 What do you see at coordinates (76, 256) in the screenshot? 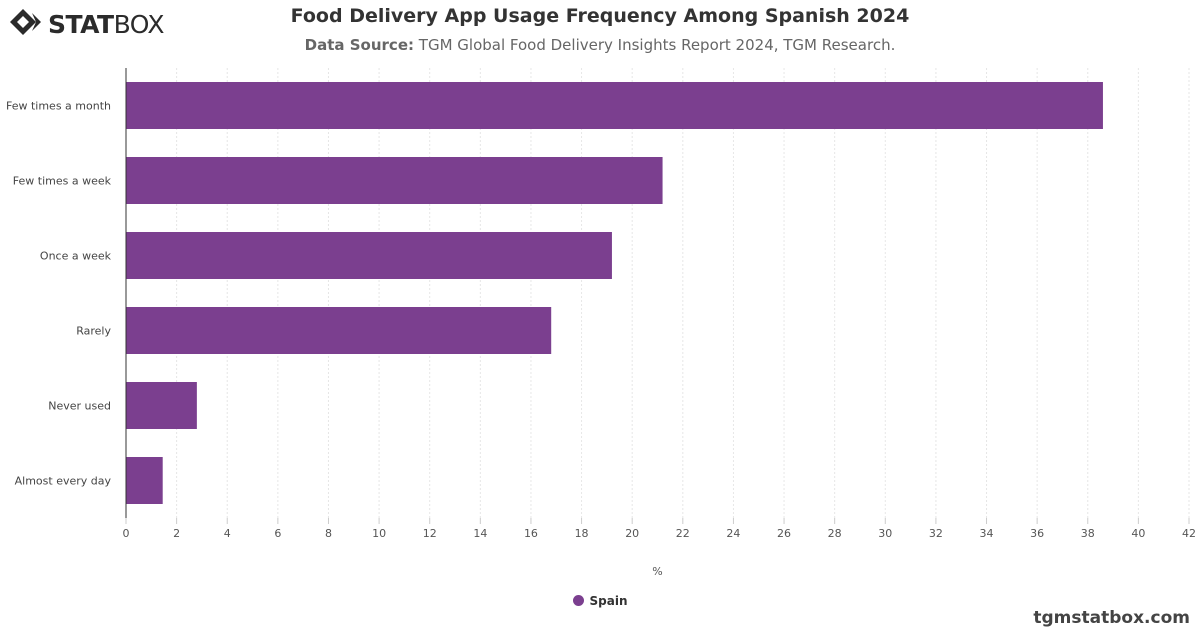
I see `y-category-label: Once a week` at bounding box center [76, 256].